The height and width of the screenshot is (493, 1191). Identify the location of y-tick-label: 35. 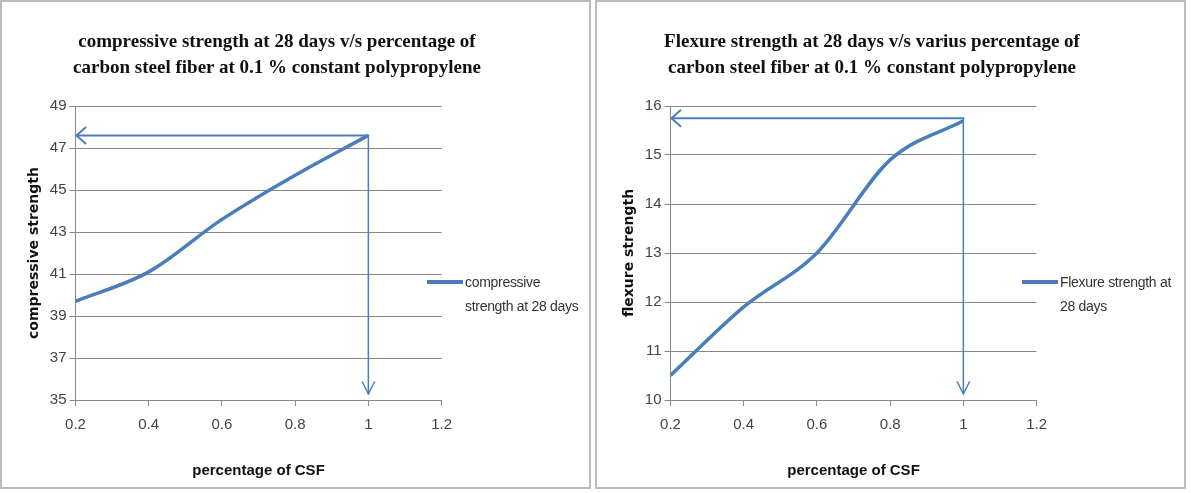
(58, 399).